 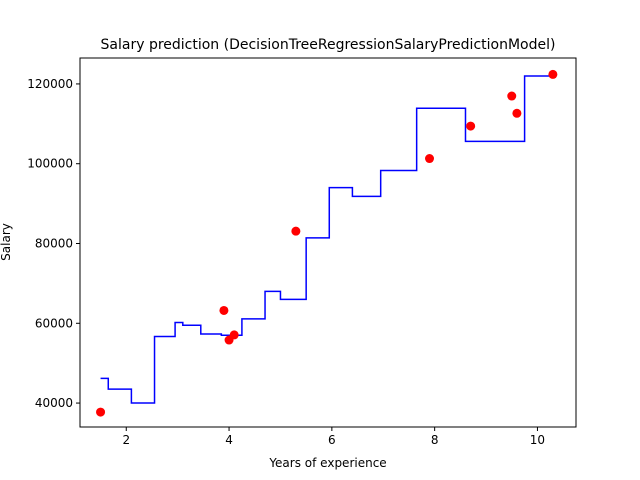 What do you see at coordinates (537, 440) in the screenshot?
I see `x-tick-label-10: 10` at bounding box center [537, 440].